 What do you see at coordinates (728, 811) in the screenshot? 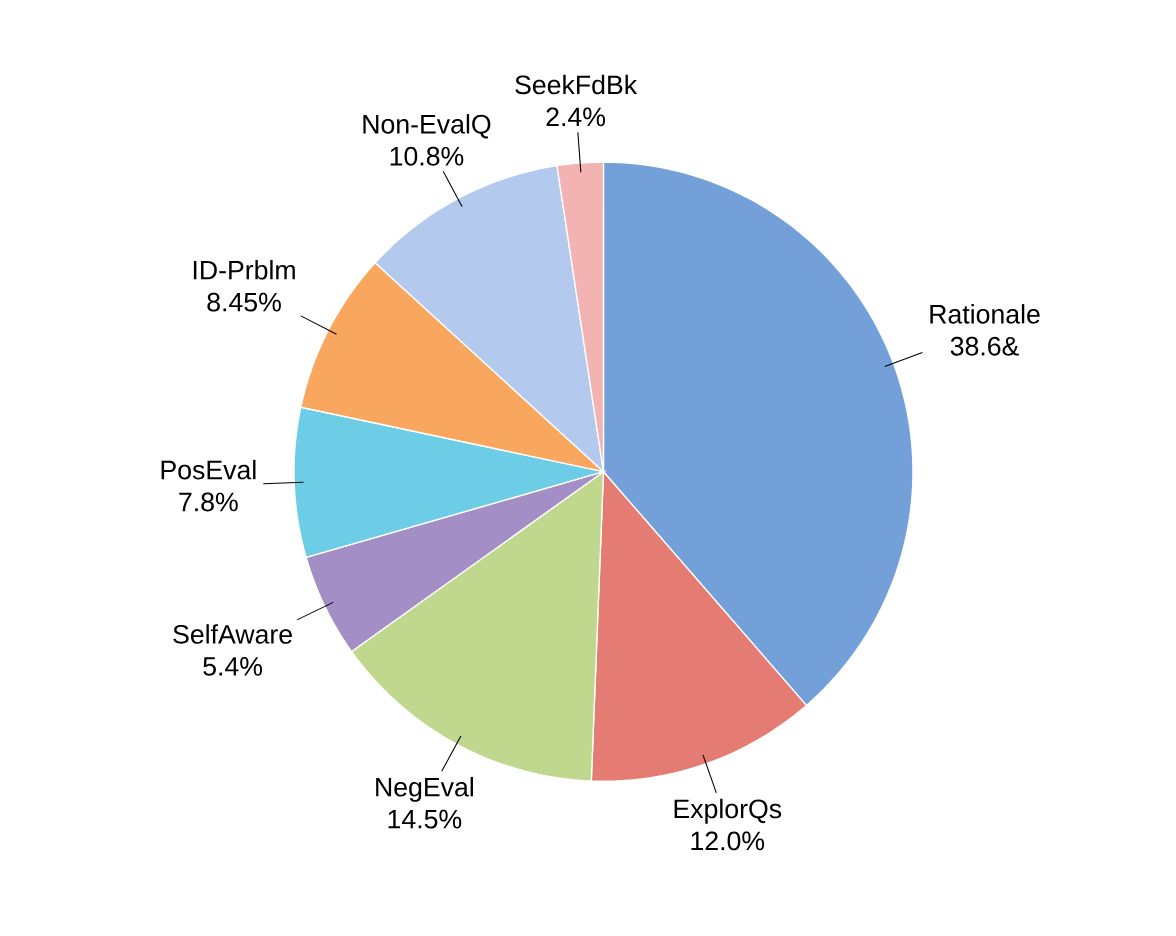
I see `slice-label: ExplorQs` at bounding box center [728, 811].